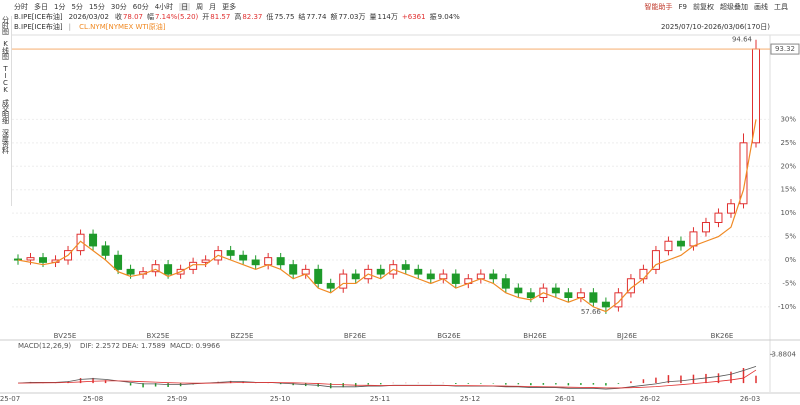  I want to click on macd-label: DIF: 2.2572, so click(100, 346).